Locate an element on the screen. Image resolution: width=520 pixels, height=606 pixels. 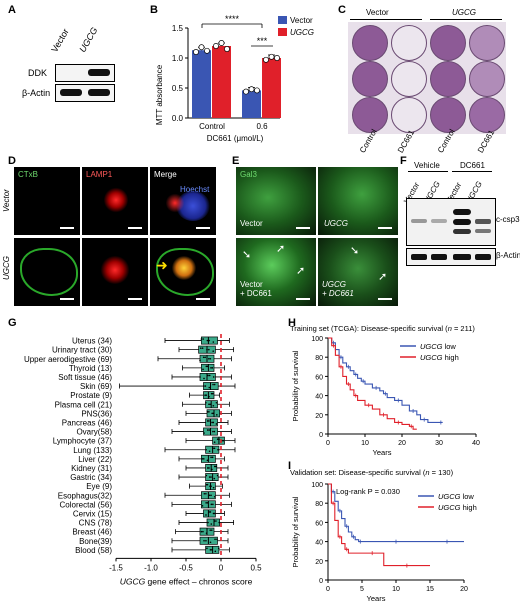
g-category-label: Lung (133) is located at coordinates (92, 450).